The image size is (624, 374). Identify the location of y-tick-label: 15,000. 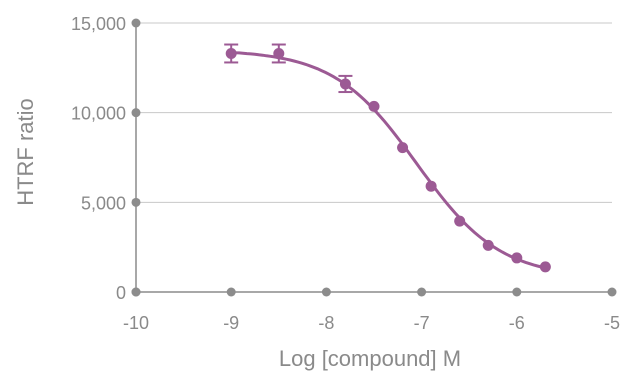
(98, 24).